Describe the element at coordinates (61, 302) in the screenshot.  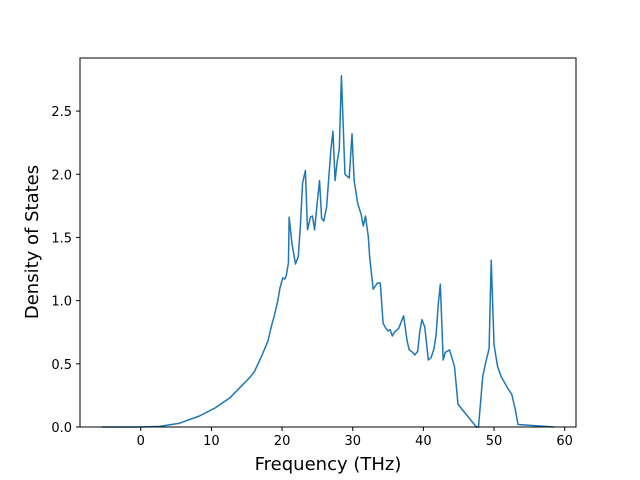
I see `y-tick-label: 1.0` at that location.